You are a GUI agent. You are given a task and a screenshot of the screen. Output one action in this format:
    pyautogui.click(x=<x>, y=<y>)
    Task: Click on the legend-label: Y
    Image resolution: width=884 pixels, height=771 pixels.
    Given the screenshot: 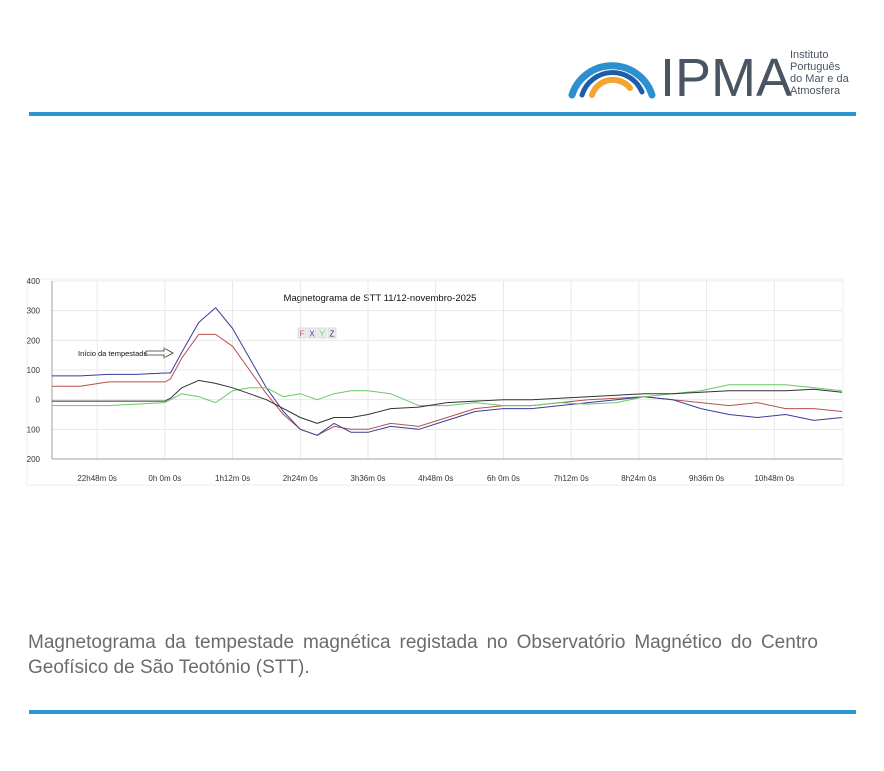 What is the action you would take?
    pyautogui.click(x=322, y=334)
    